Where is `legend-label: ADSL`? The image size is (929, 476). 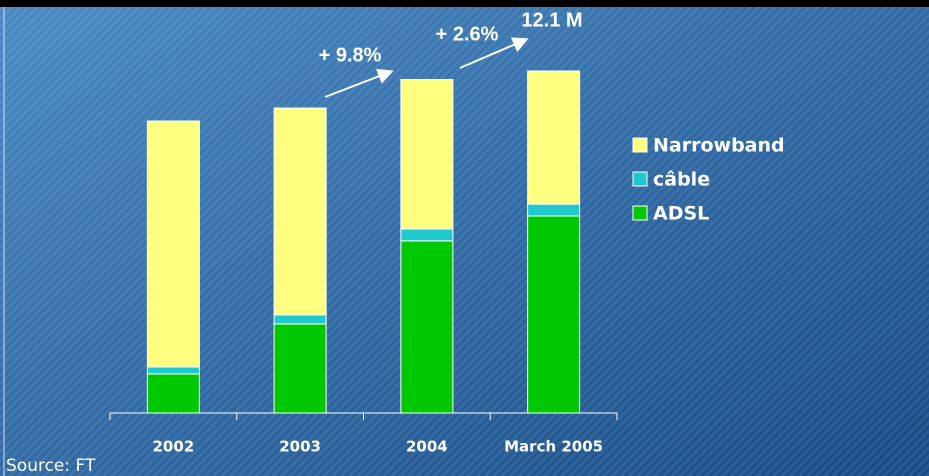 legend-label: ADSL is located at coordinates (681, 214).